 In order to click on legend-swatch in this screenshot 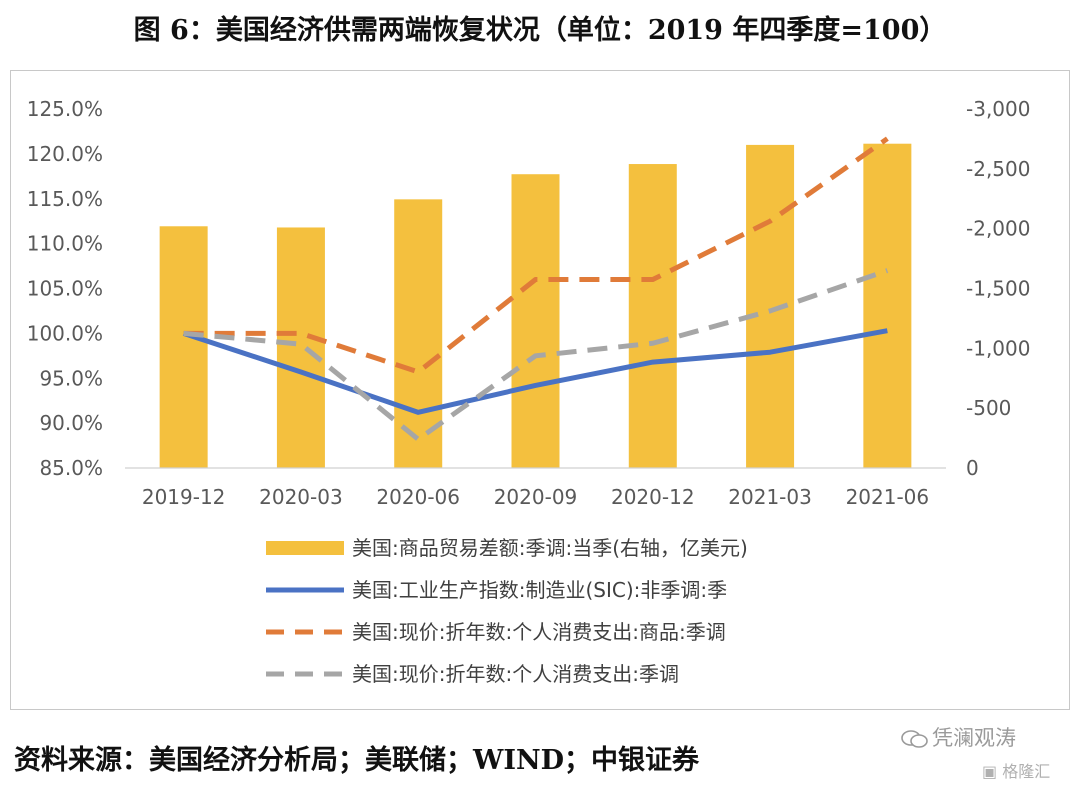, I will do `click(305, 548)`.